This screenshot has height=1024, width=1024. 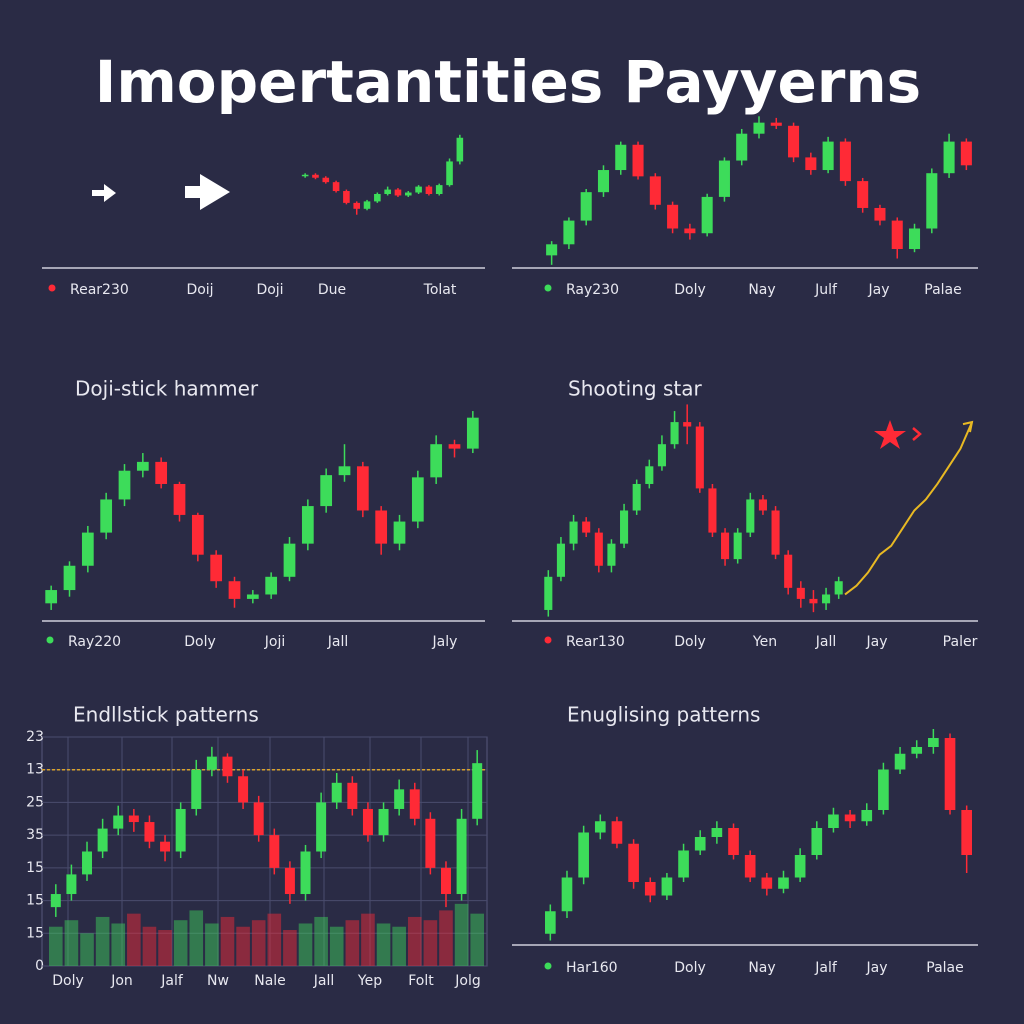 I want to click on x-tick-label: Paler, so click(x=960, y=642).